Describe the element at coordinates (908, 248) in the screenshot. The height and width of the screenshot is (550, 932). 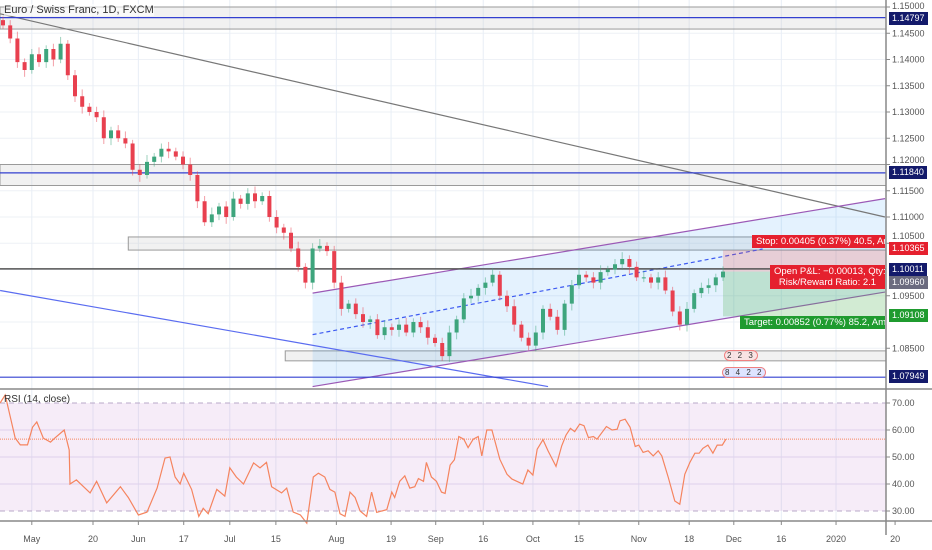
I see `price-label-stop: 1.10365` at that location.